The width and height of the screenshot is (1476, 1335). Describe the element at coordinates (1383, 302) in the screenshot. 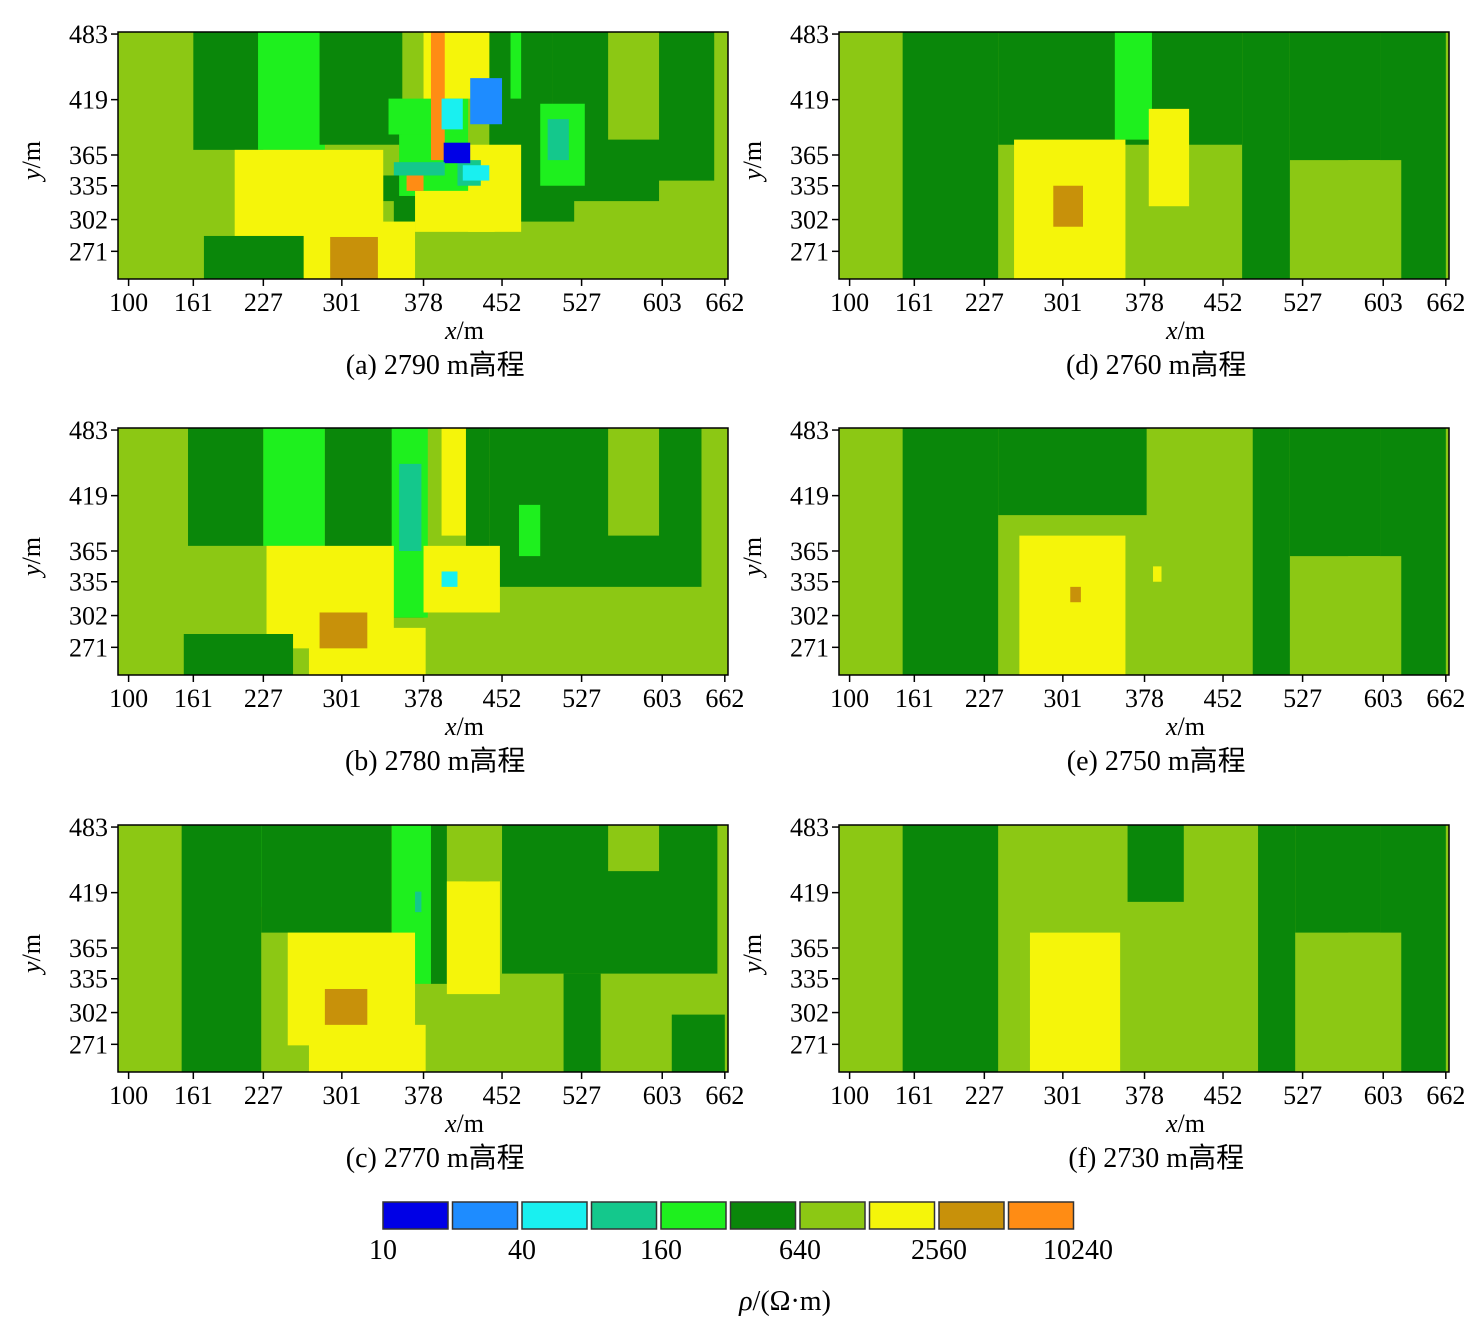

I see `x-tick-label: 603` at that location.